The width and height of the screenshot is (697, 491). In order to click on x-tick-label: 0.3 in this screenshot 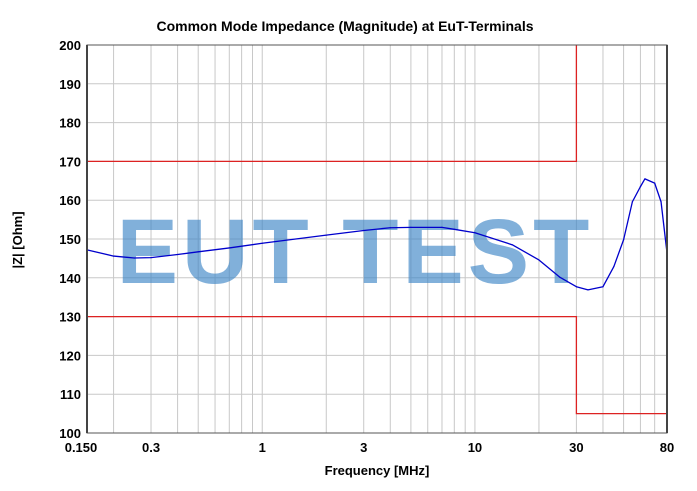, I will do `click(151, 447)`.